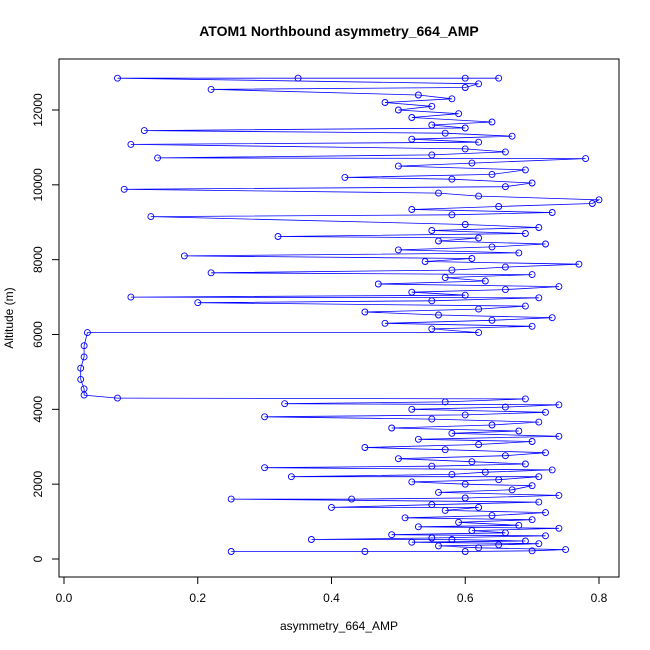  I want to click on x-axis: 0.0 0.2 0.4 0.6 0.8, so click(332, 590).